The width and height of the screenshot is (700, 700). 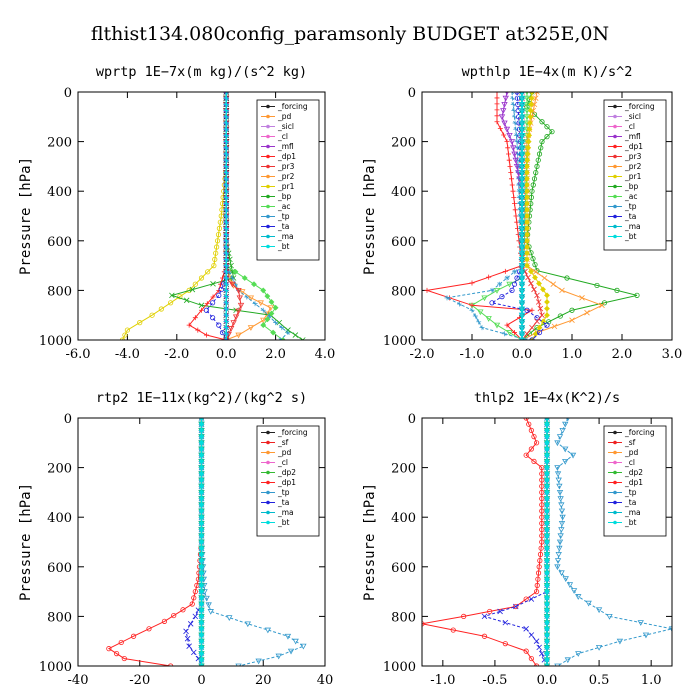 What do you see at coordinates (547, 72) in the screenshot?
I see `panel-title: wpthlp 1E−4x(m K)/s^2` at bounding box center [547, 72].